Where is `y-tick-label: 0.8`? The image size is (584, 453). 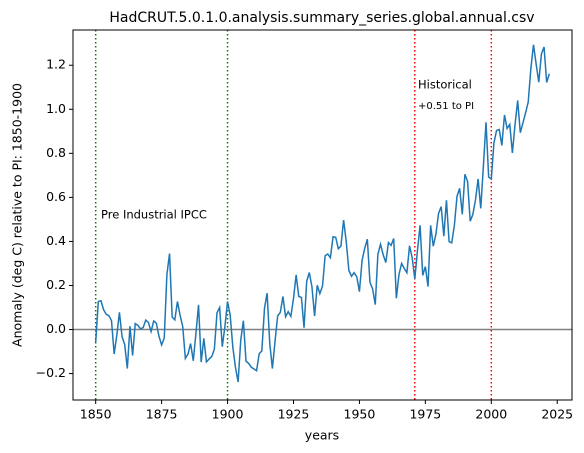
y-tick-label: 0.8 is located at coordinates (56, 152).